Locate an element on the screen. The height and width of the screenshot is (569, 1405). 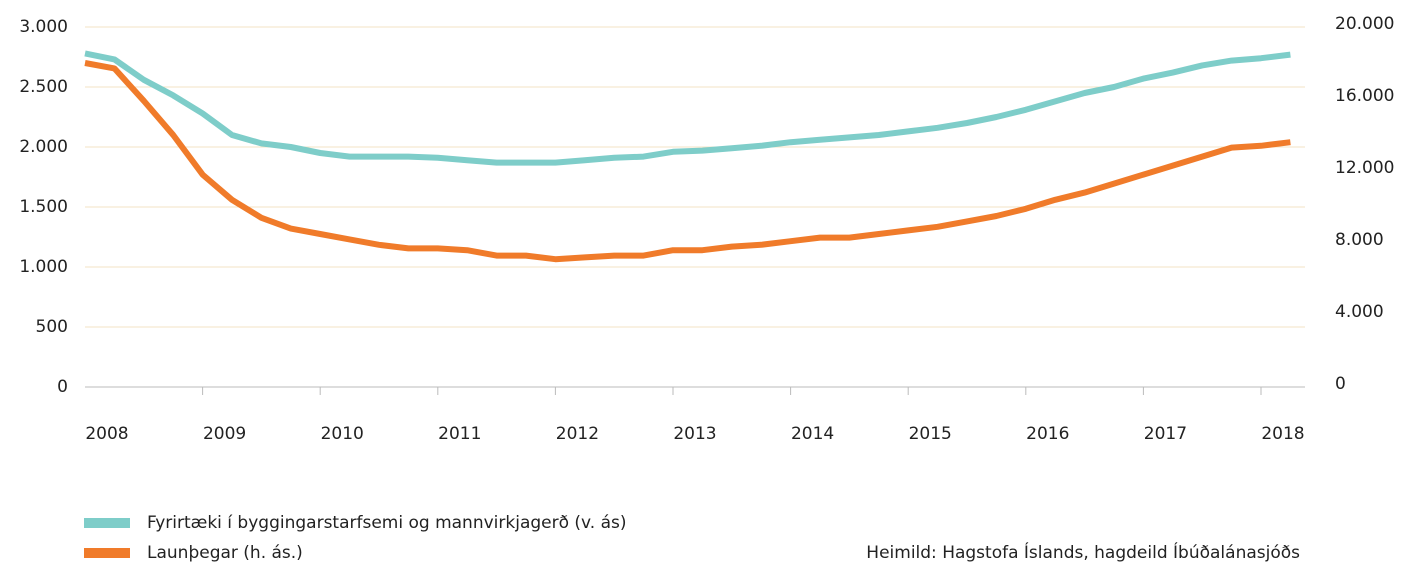
x-tick-label: 2016 is located at coordinates (1047, 434).